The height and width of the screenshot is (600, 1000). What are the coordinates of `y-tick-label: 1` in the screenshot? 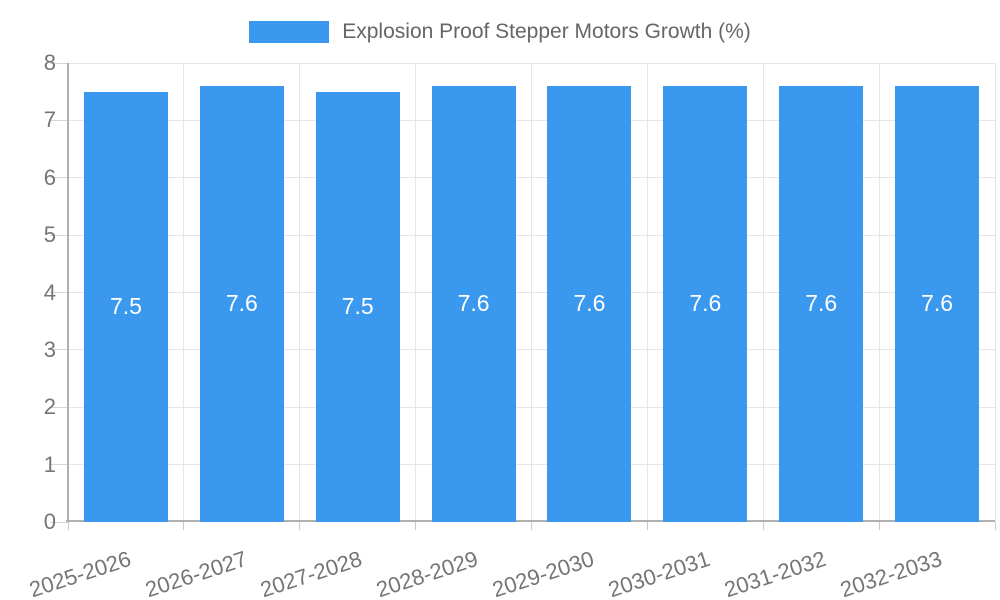 It's located at (49, 464).